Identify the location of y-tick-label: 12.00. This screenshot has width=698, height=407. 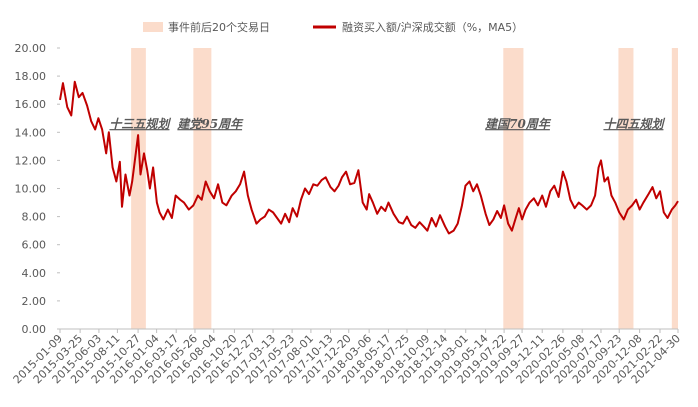
(31, 160).